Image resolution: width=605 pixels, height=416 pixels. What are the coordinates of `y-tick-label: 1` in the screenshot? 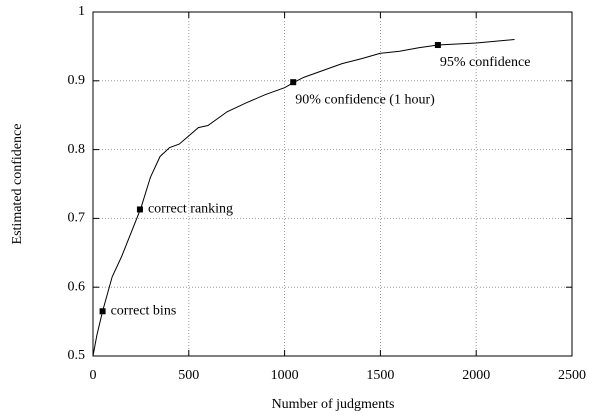 It's located at (81, 11).